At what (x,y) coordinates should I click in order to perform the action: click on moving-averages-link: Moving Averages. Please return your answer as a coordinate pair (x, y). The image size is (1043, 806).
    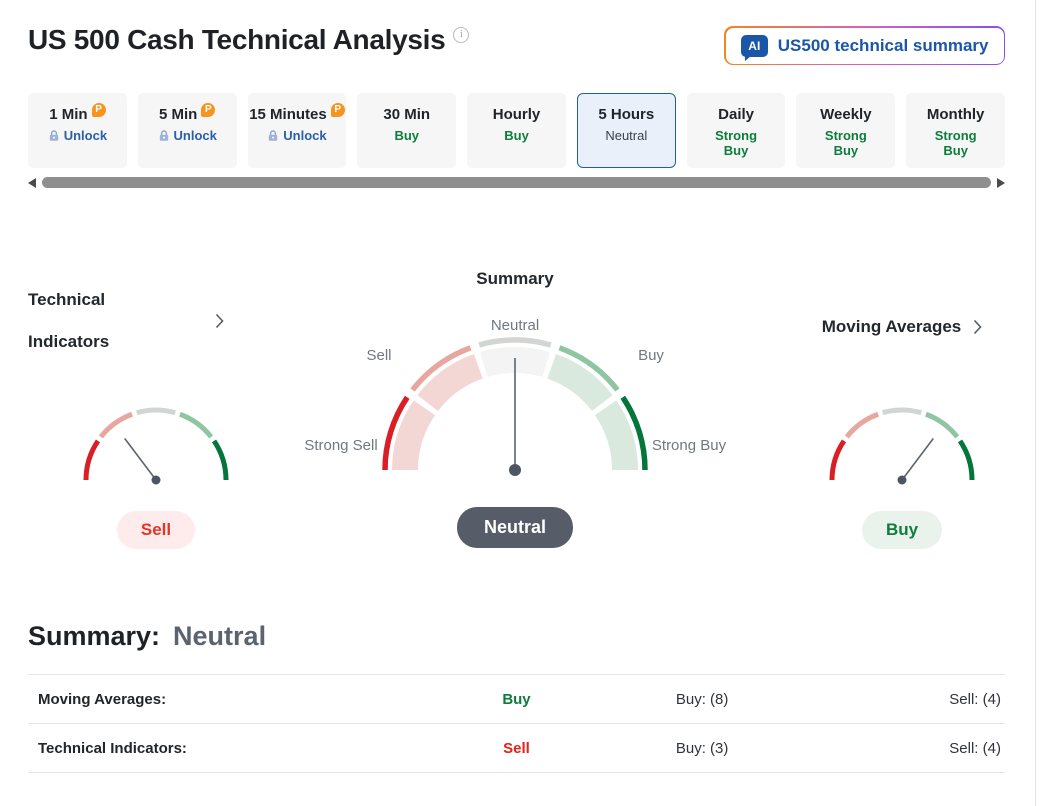
    Looking at the image, I should click on (902, 327).